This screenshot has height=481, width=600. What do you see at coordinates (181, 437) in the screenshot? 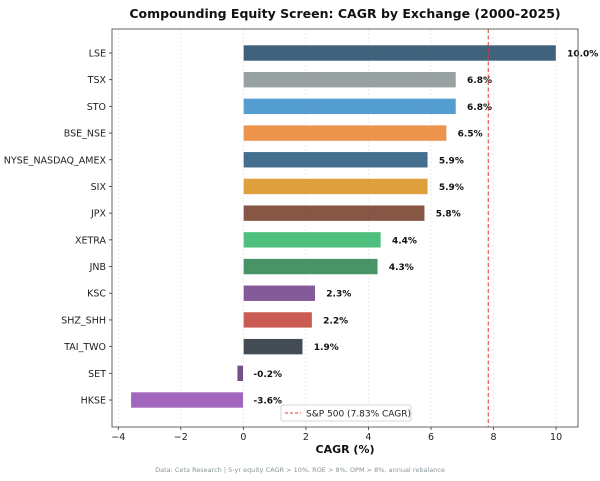
I see `x-tick-label: −2` at bounding box center [181, 437].